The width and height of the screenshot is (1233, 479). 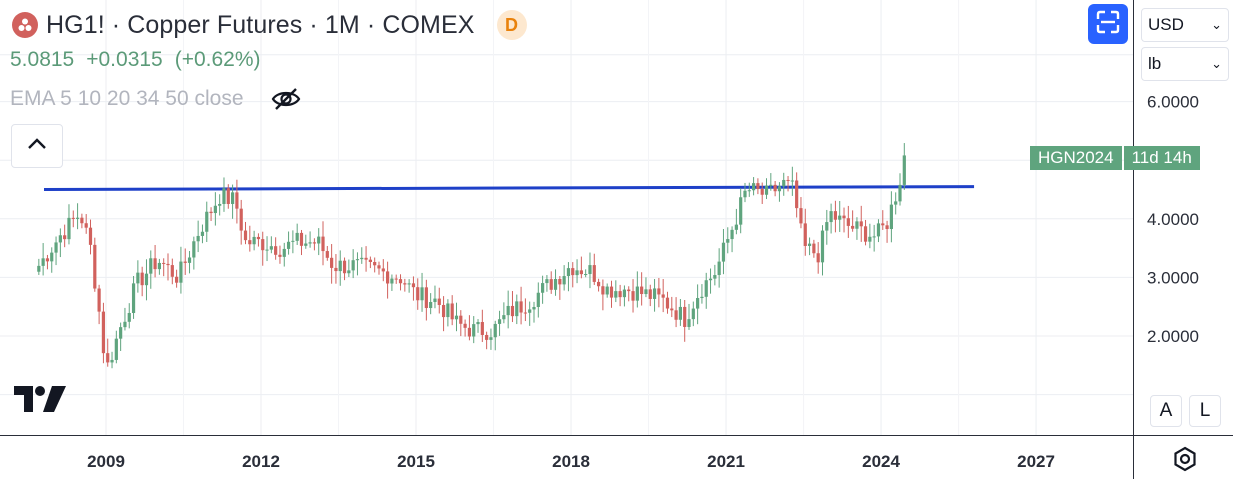 I want to click on auto-scale-button: A, so click(x=1166, y=411).